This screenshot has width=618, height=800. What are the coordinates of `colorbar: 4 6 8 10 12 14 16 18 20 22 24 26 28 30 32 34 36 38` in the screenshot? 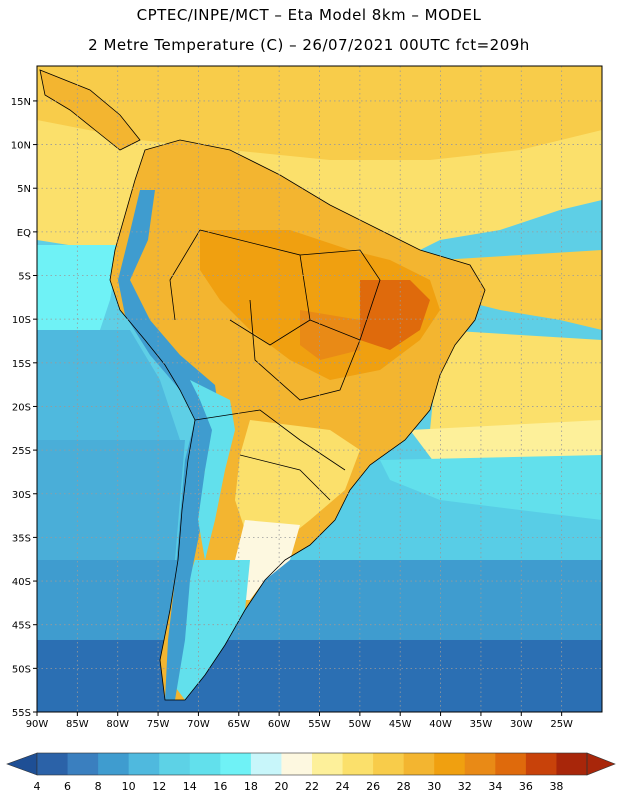 It's located at (311, 772).